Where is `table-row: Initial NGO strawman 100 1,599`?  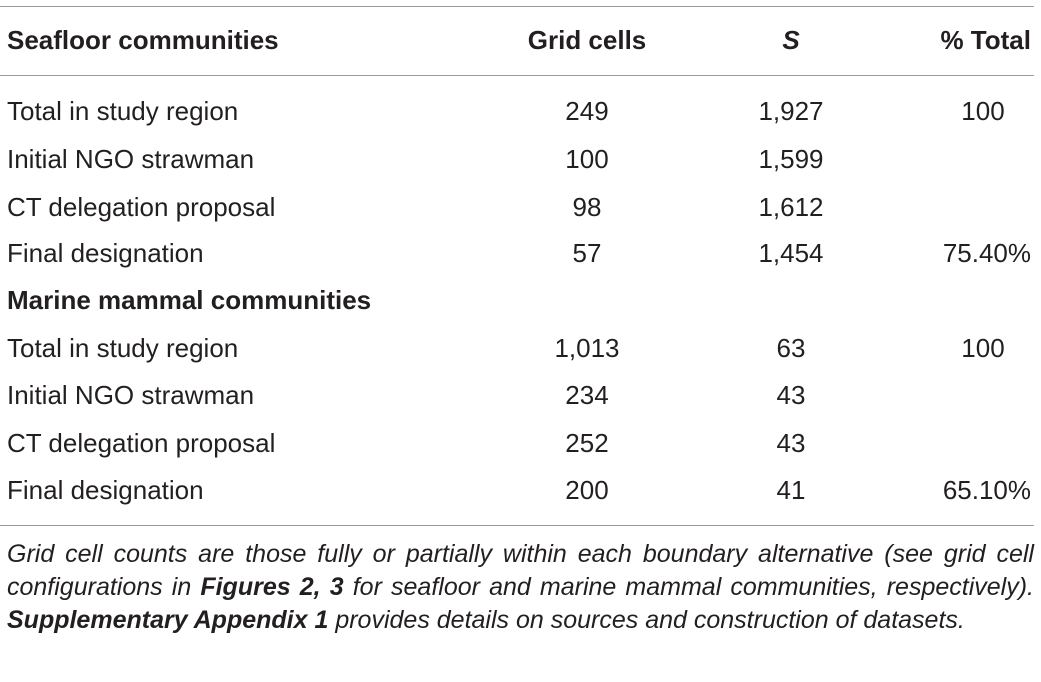
table-row: Initial NGO strawman 100 1,599 is located at coordinates (520, 159).